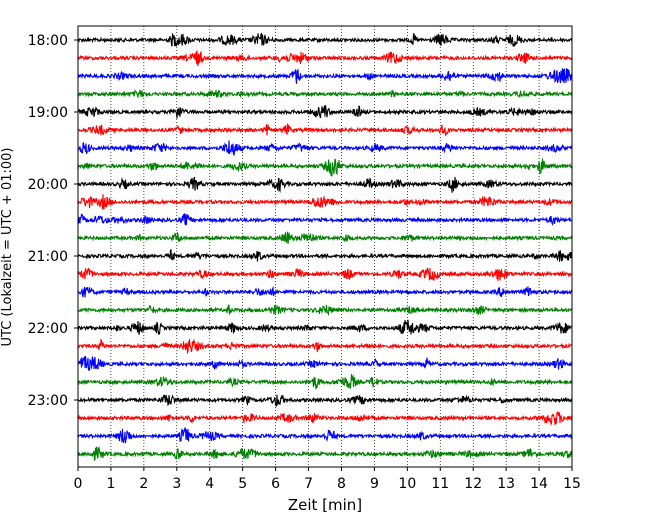  What do you see at coordinates (506, 484) in the screenshot?
I see `x-tick-label: 13` at bounding box center [506, 484].